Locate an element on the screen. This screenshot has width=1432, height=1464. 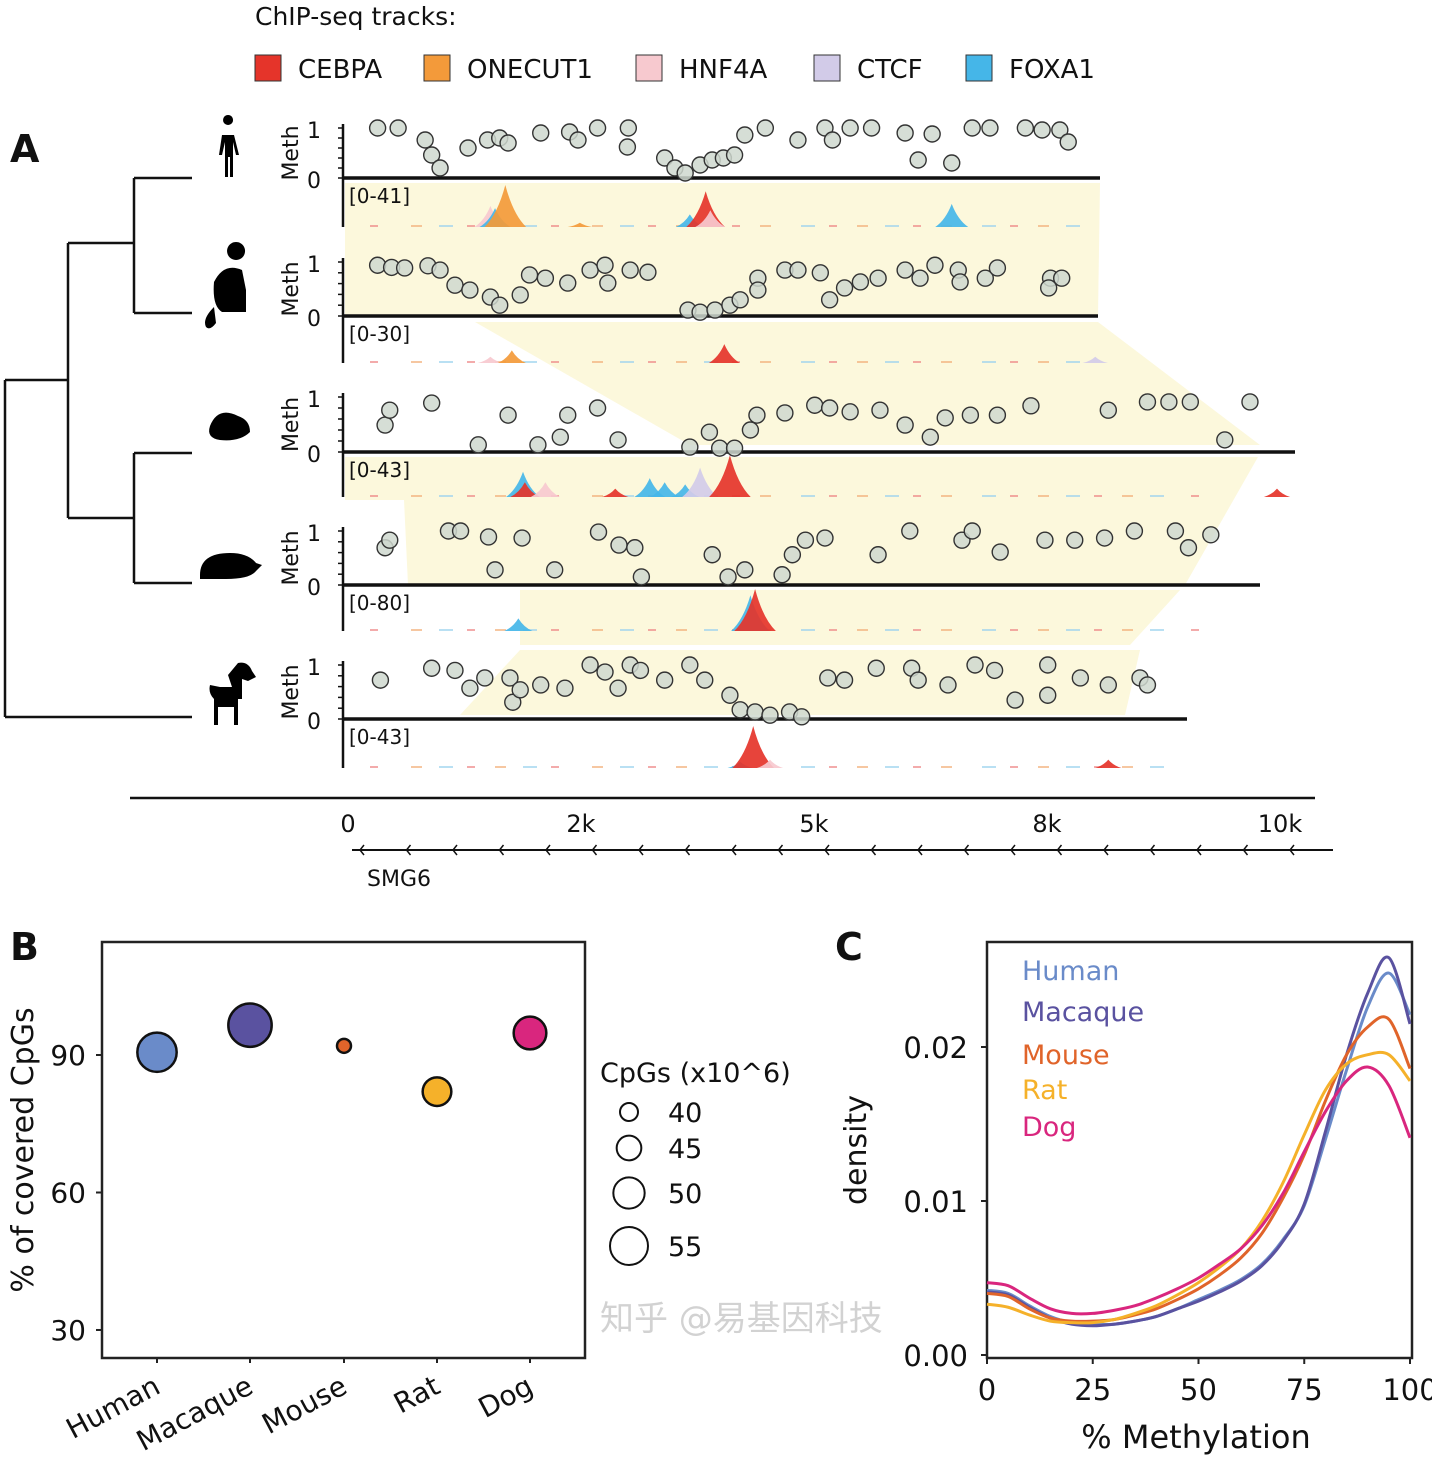
y-axis-label: % of covered CpGs is located at coordinates (23, 1149).